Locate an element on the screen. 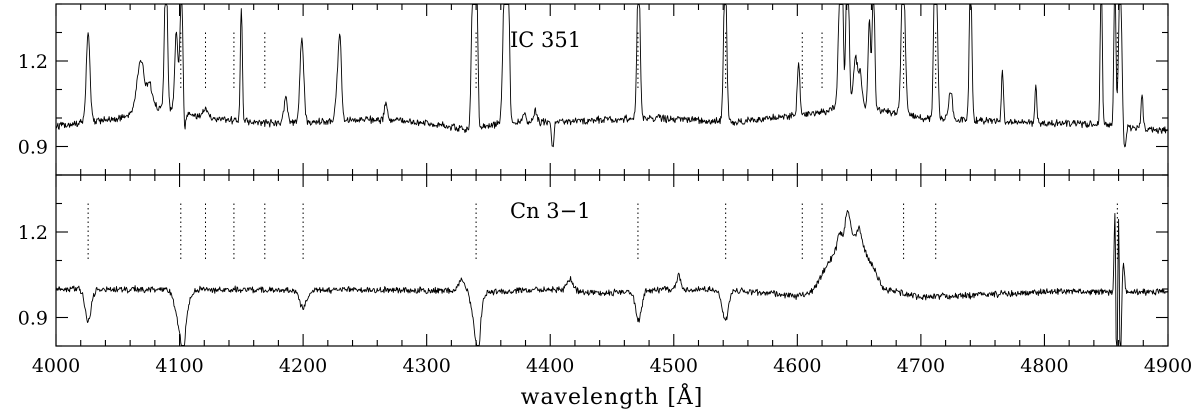  x-tick-label: 4900 is located at coordinates (1168, 366).